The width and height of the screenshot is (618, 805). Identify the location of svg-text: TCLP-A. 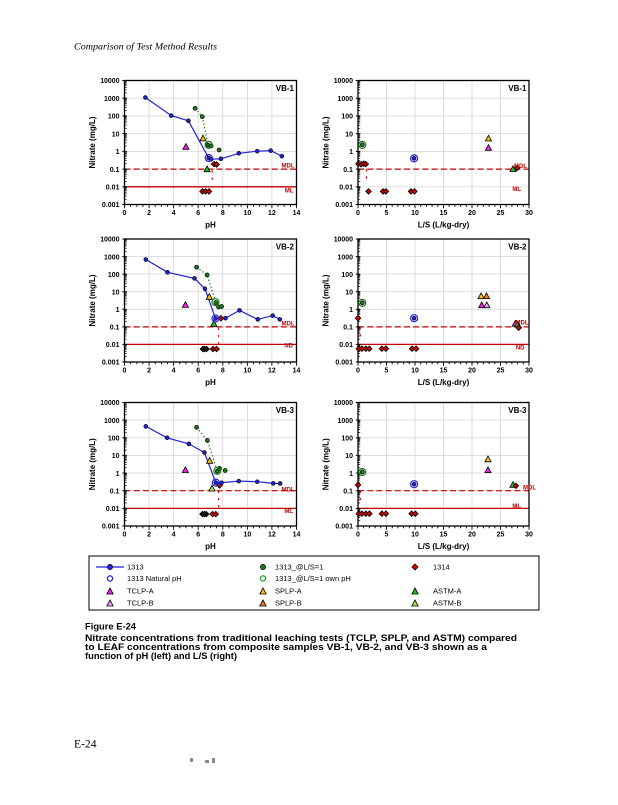
(140, 591).